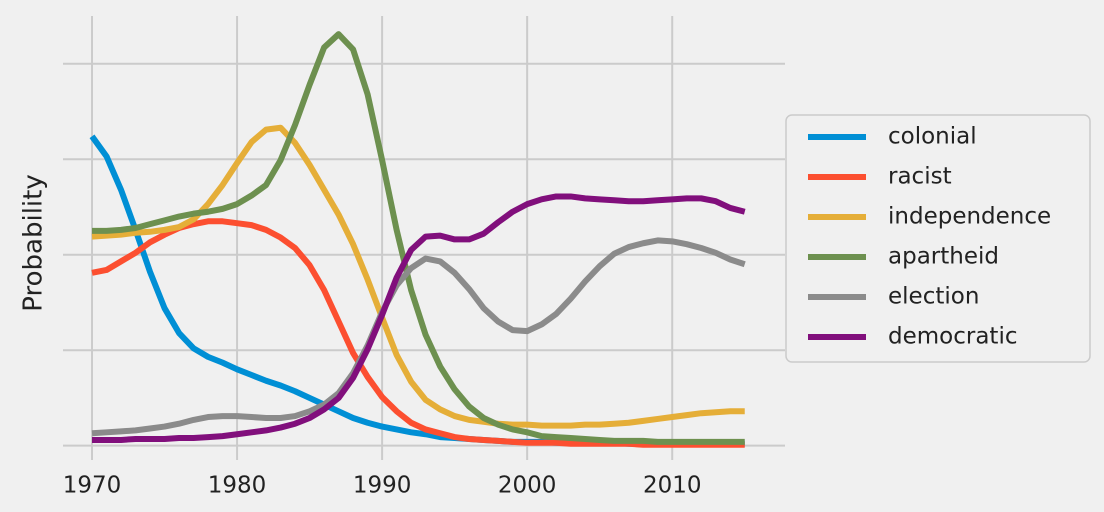 This screenshot has width=1104, height=512. Describe the element at coordinates (237, 486) in the screenshot. I see `x-tick-label: 1980` at that location.